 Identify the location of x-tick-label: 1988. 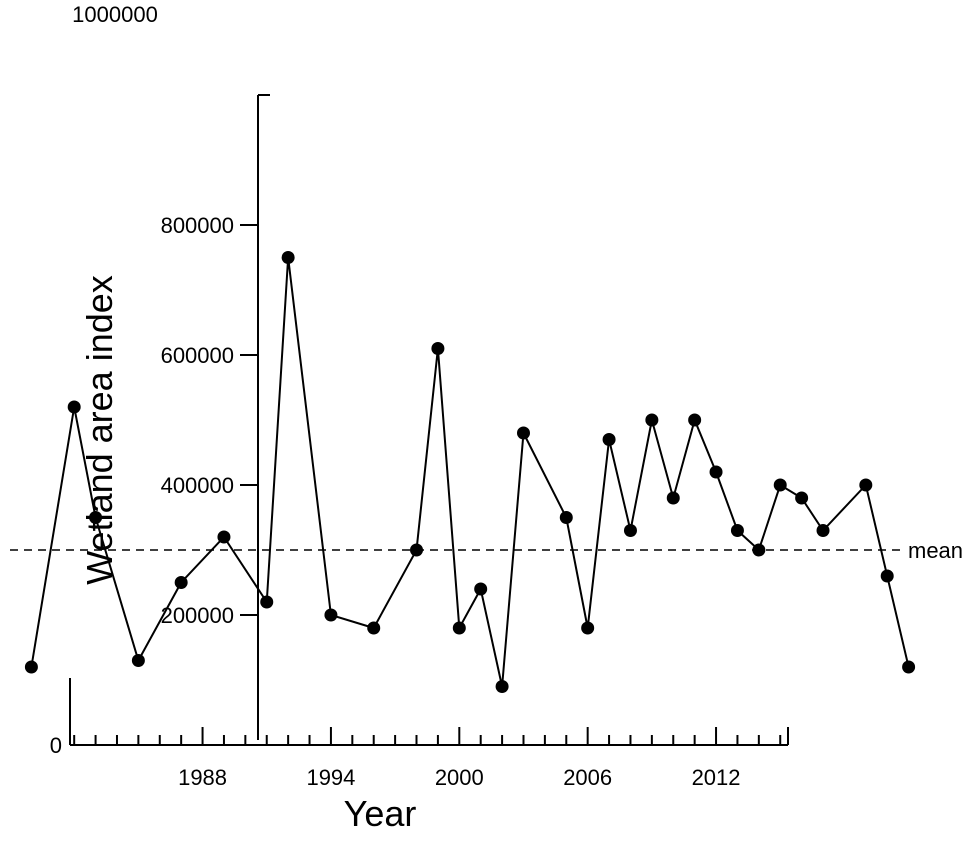
(202, 777).